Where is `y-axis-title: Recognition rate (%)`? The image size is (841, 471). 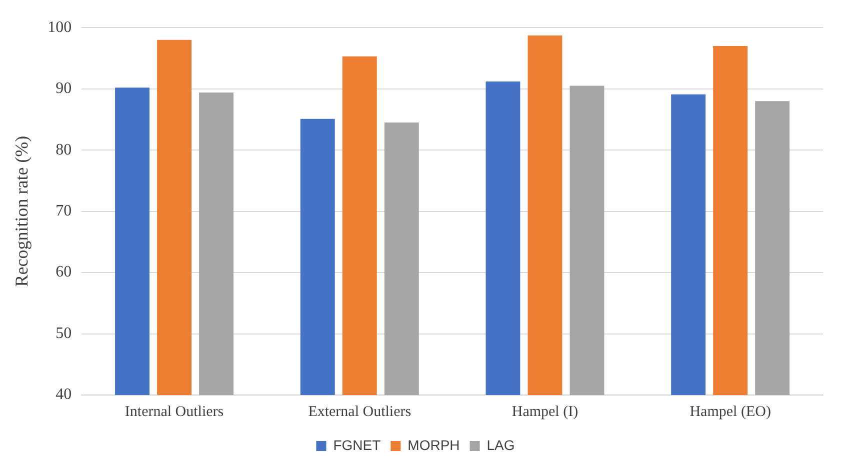 y-axis-title: Recognition rate (%) is located at coordinates (22, 211).